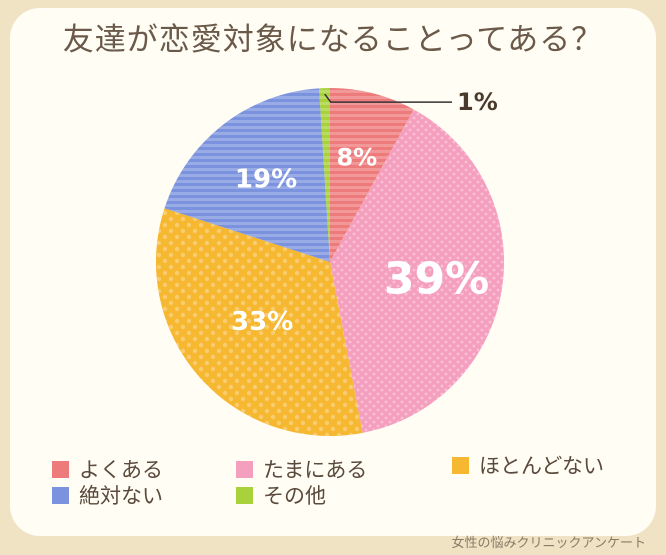 The height and width of the screenshot is (555, 666). Describe the element at coordinates (356, 158) in the screenshot. I see `slice-label: 8%` at that location.